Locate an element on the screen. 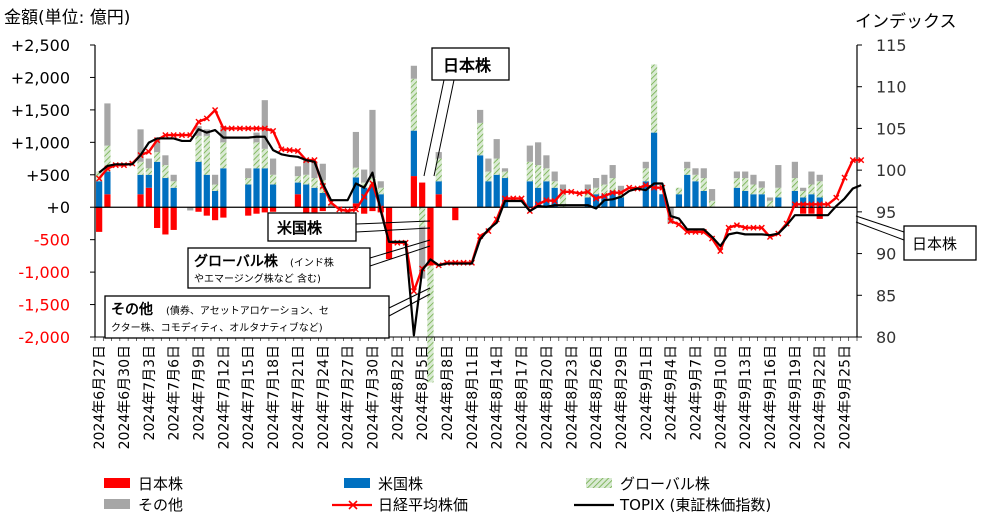 The width and height of the screenshot is (981, 519). legend-item-nikkei: 日経平均株価 is located at coordinates (400, 505).